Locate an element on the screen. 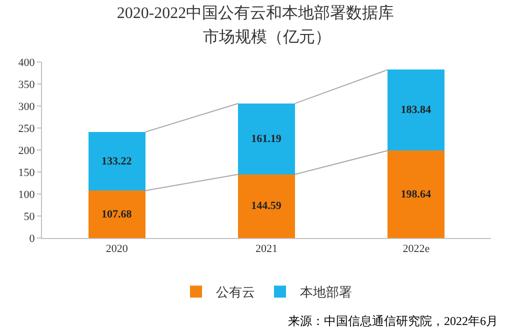 This screenshot has height=336, width=511. y-tick-label: 100 is located at coordinates (27, 194).